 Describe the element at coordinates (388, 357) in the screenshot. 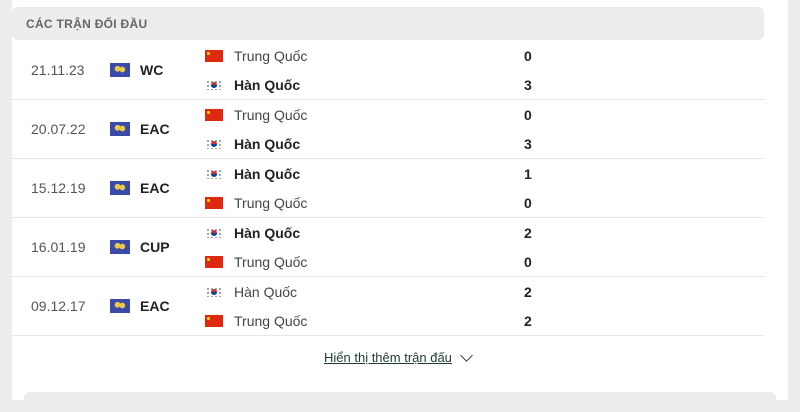

I see `show-more-label: Hiển thị thêm trận đấu` at that location.